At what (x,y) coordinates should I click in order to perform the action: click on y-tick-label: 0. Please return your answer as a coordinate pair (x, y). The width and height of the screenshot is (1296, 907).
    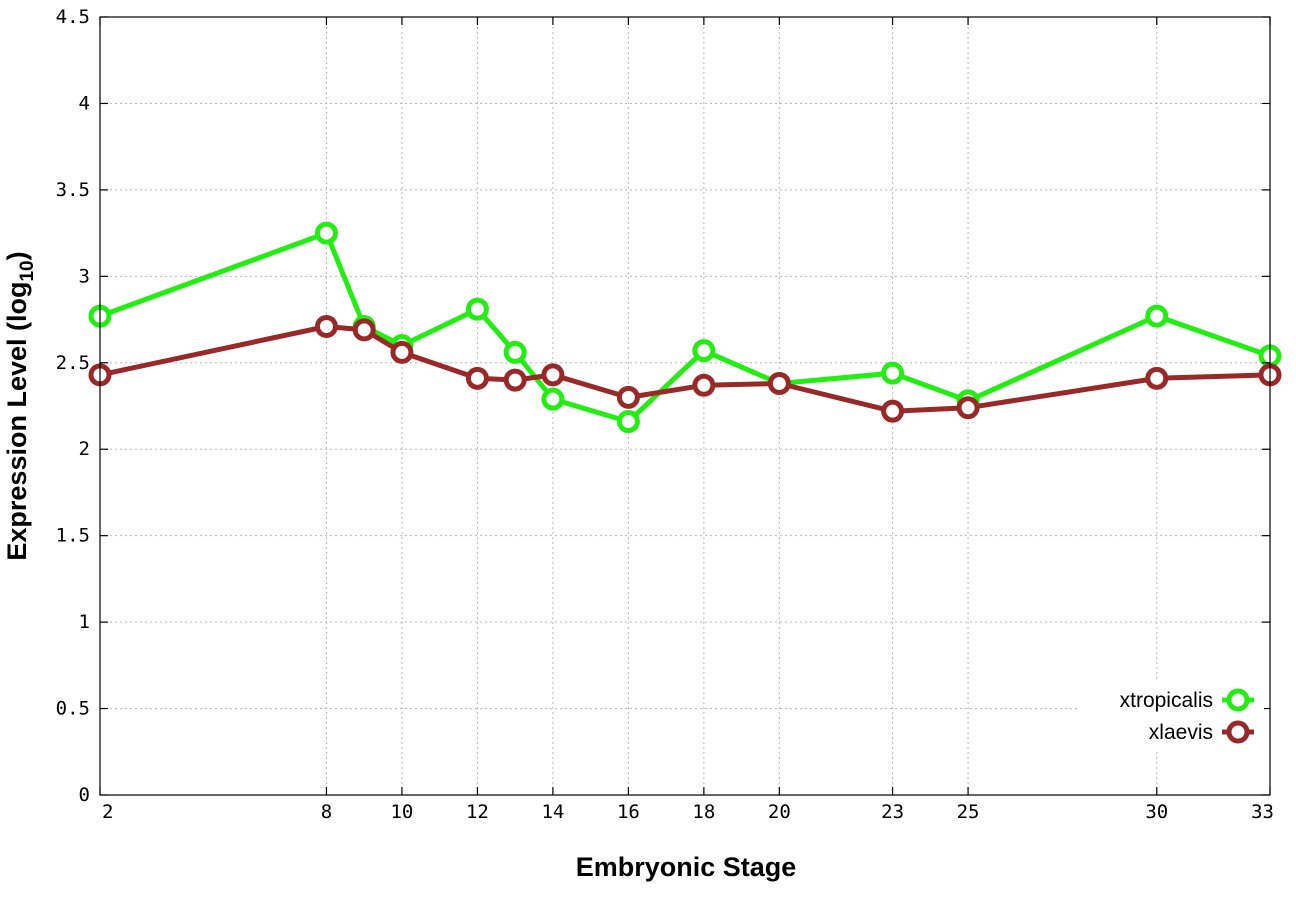
    Looking at the image, I should click on (84, 795).